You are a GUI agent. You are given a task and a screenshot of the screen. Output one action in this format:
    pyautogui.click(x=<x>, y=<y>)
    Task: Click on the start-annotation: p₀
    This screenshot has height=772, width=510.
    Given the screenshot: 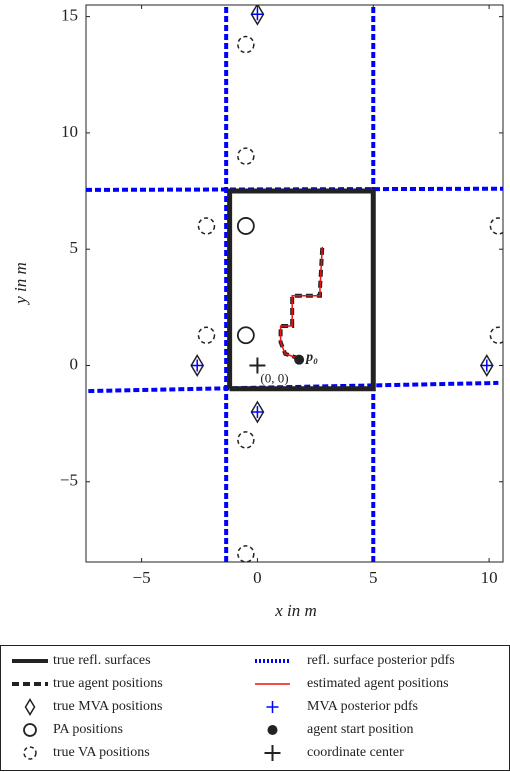 What is the action you would take?
    pyautogui.click(x=311, y=357)
    